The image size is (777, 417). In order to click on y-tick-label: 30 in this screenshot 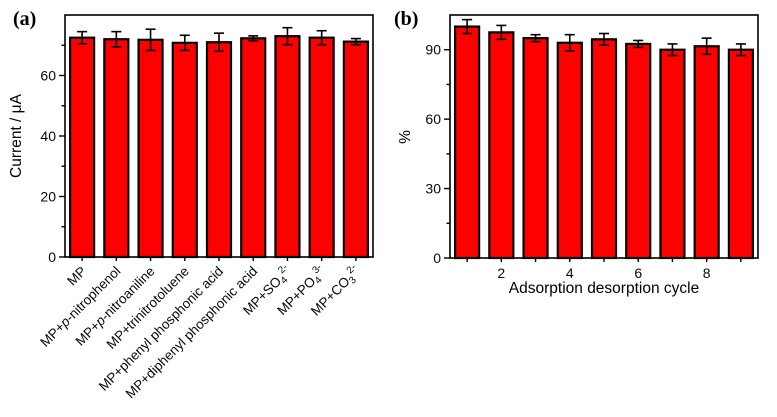, I will do `click(433, 189)`.